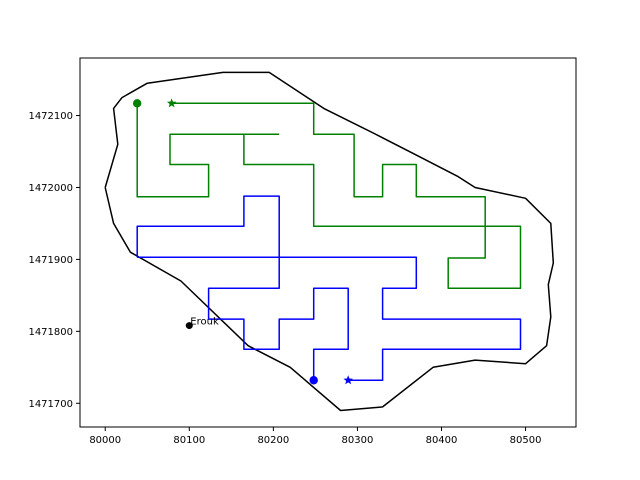  Describe the element at coordinates (315, 436) in the screenshot. I see `x-axis: 80000 80100 80200 80300 80400 80500` at that location.